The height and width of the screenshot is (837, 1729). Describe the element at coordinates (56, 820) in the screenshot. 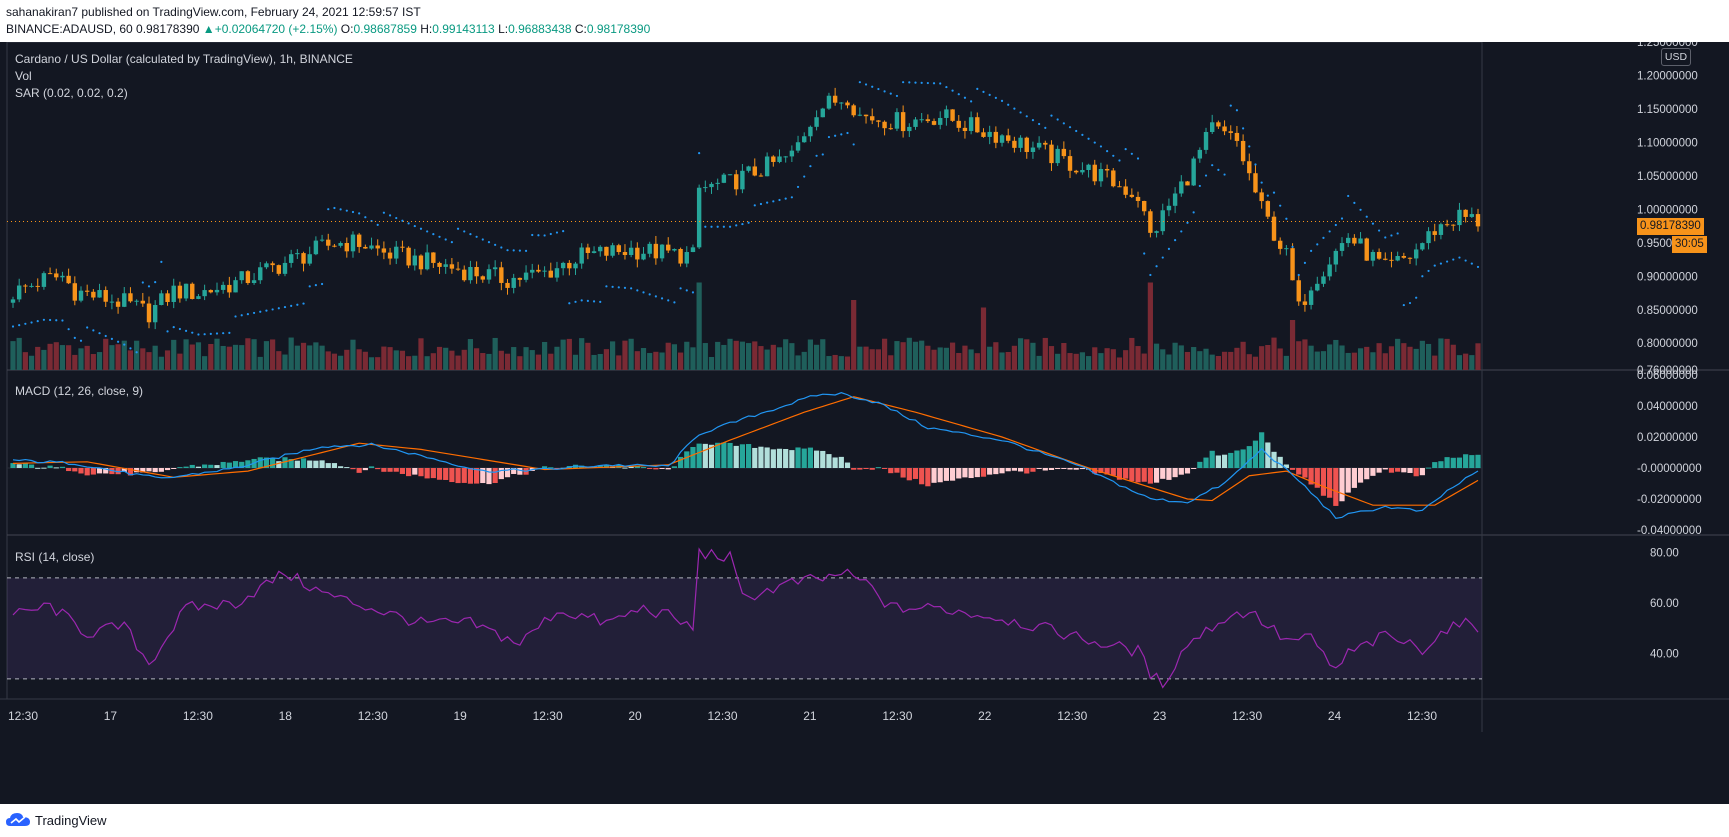

I see `tradingview-logo: TradingView` at that location.